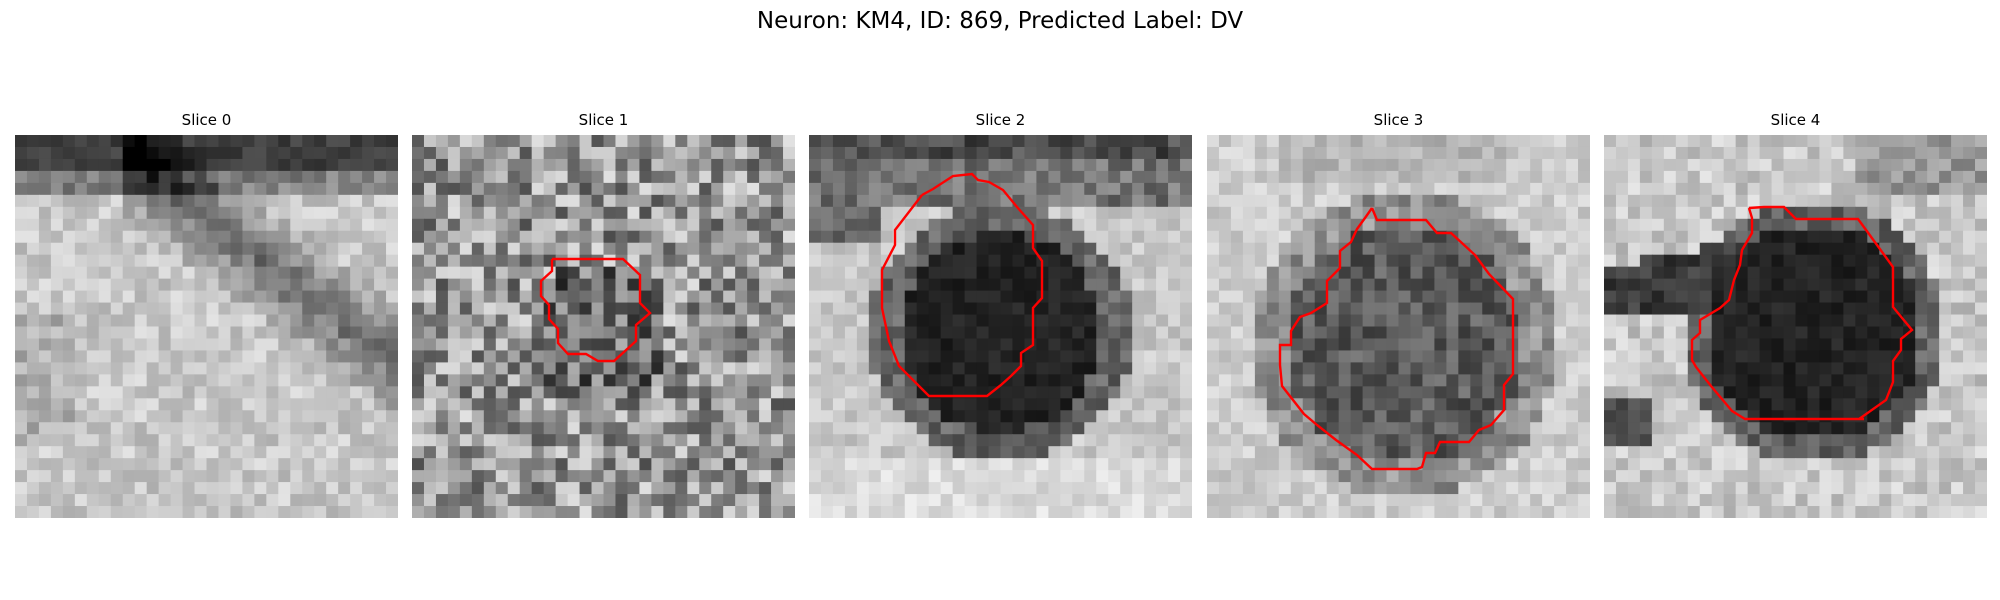 This screenshot has width=2000, height=600. Describe the element at coordinates (206, 120) in the screenshot. I see `slice-0-title: Slice 0` at that location.